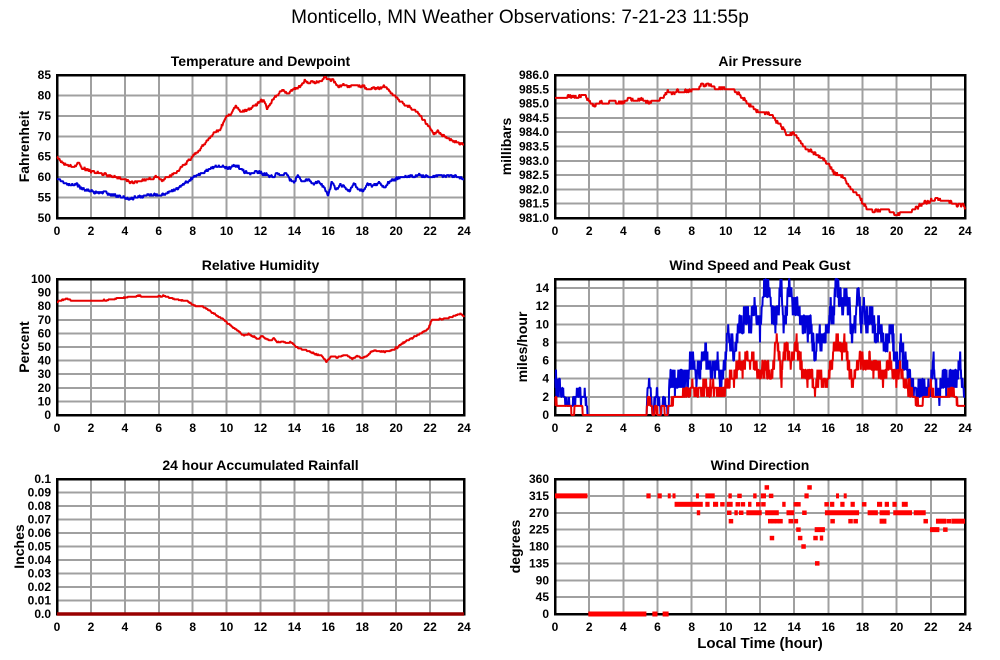 The width and height of the screenshot is (1000, 660). Describe the element at coordinates (539, 530) in the screenshot. I see `y-tick-label: 225` at that location.